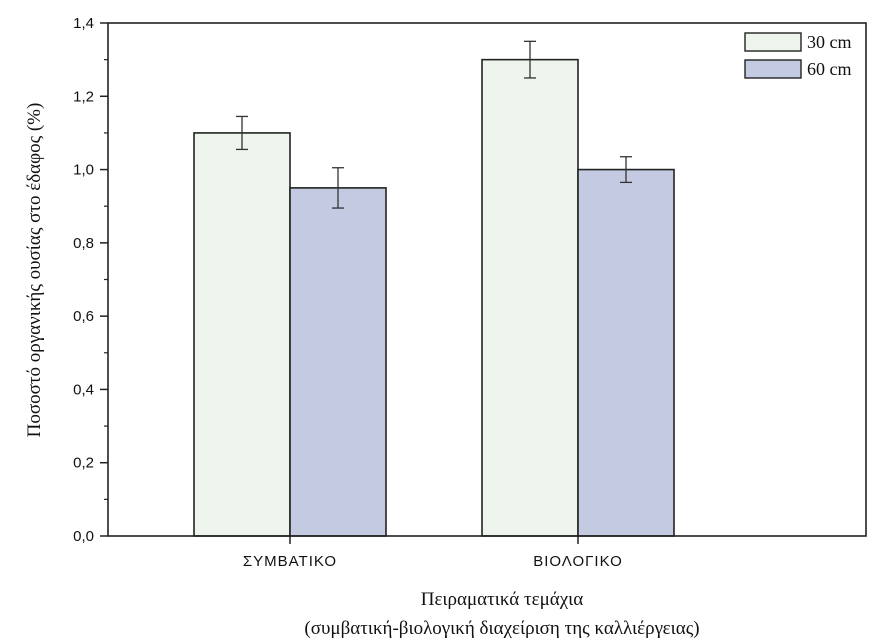  I want to click on legend: 30 cm 60 cm, so click(798, 55).